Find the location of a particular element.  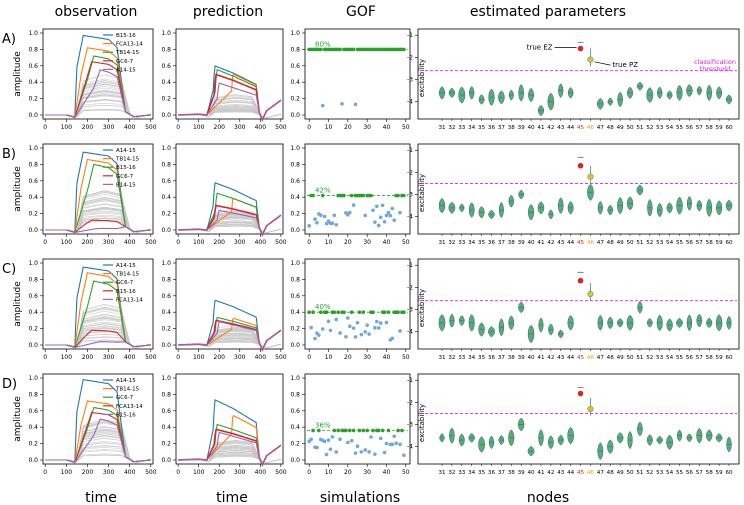

x-tick-label: 48 is located at coordinates (611, 358).